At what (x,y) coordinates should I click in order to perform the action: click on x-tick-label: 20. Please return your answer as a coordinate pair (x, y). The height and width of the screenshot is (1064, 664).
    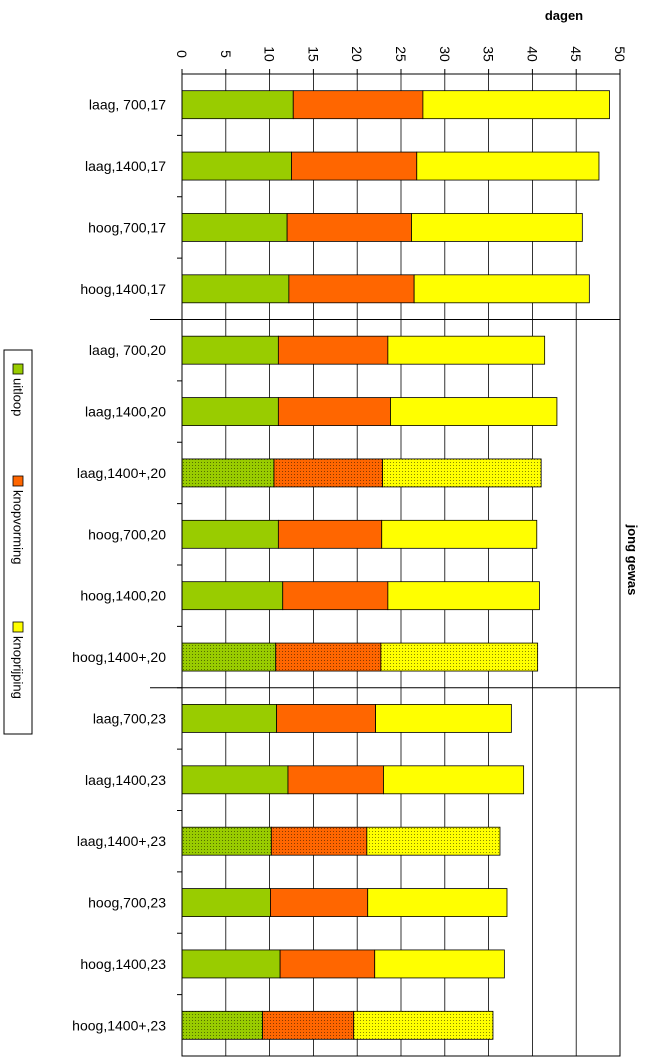
    Looking at the image, I should click on (357, 54).